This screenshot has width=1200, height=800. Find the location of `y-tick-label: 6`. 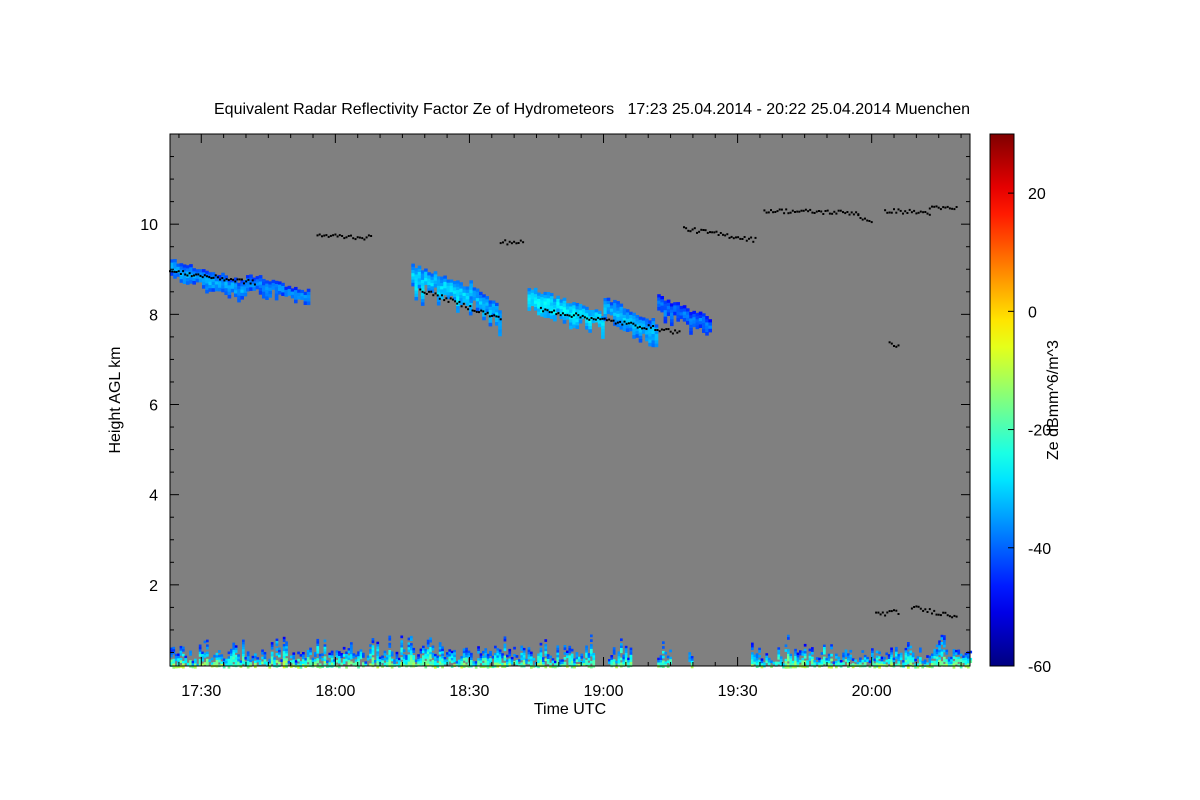

y-tick-label: 6 is located at coordinates (153, 406).